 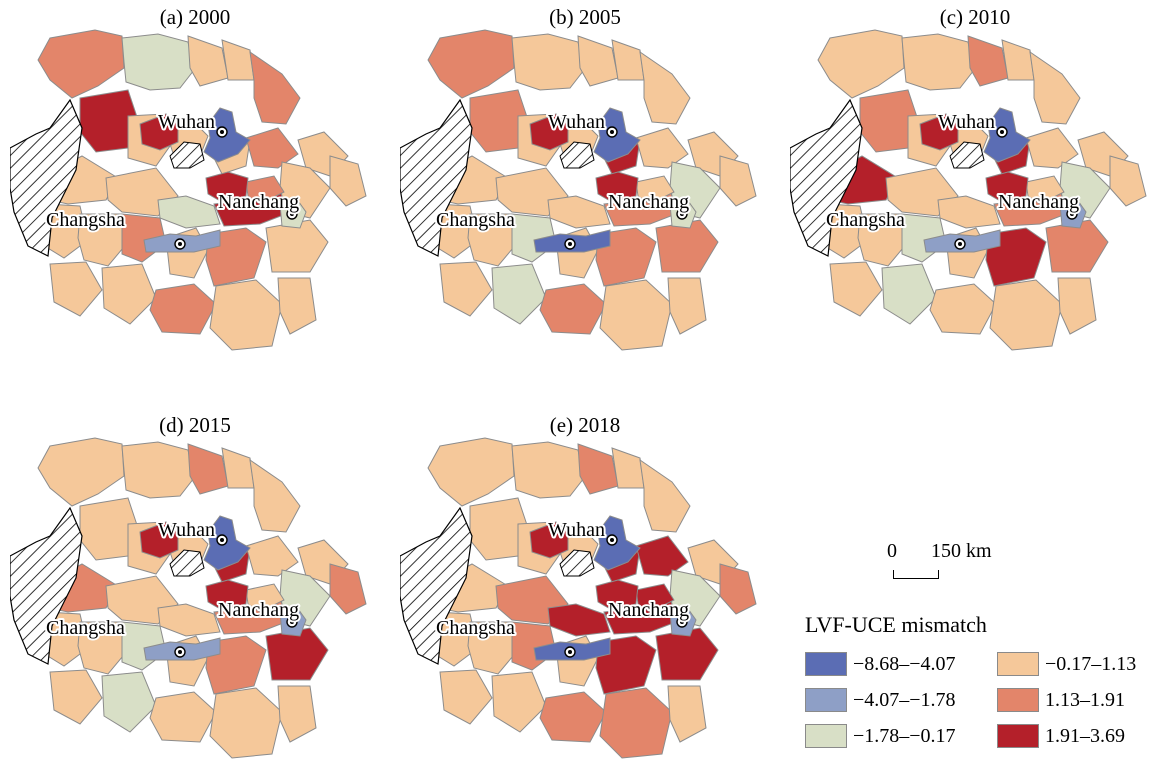 I want to click on legend-item: 1.91–3.69, so click(x=1061, y=736).